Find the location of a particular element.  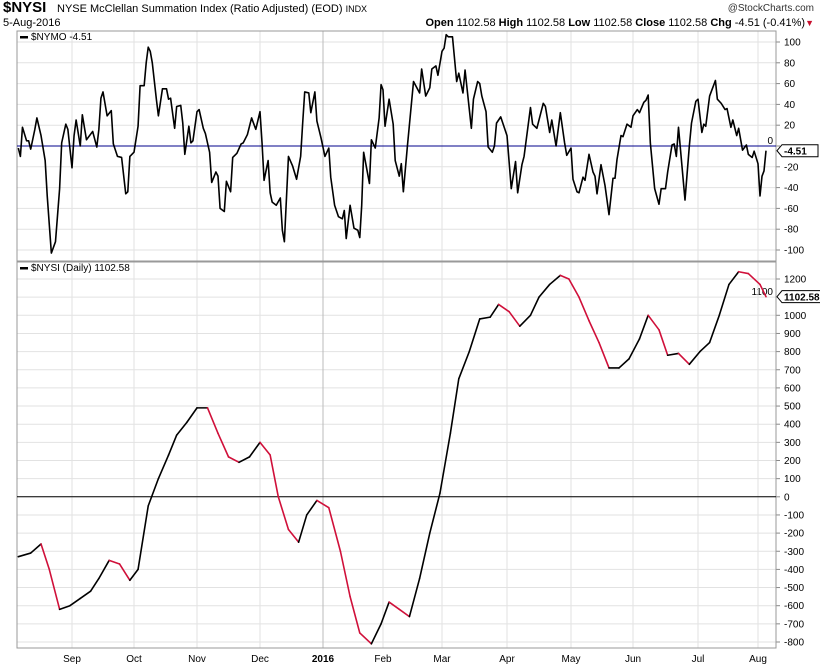

high-label: High is located at coordinates (511, 23).